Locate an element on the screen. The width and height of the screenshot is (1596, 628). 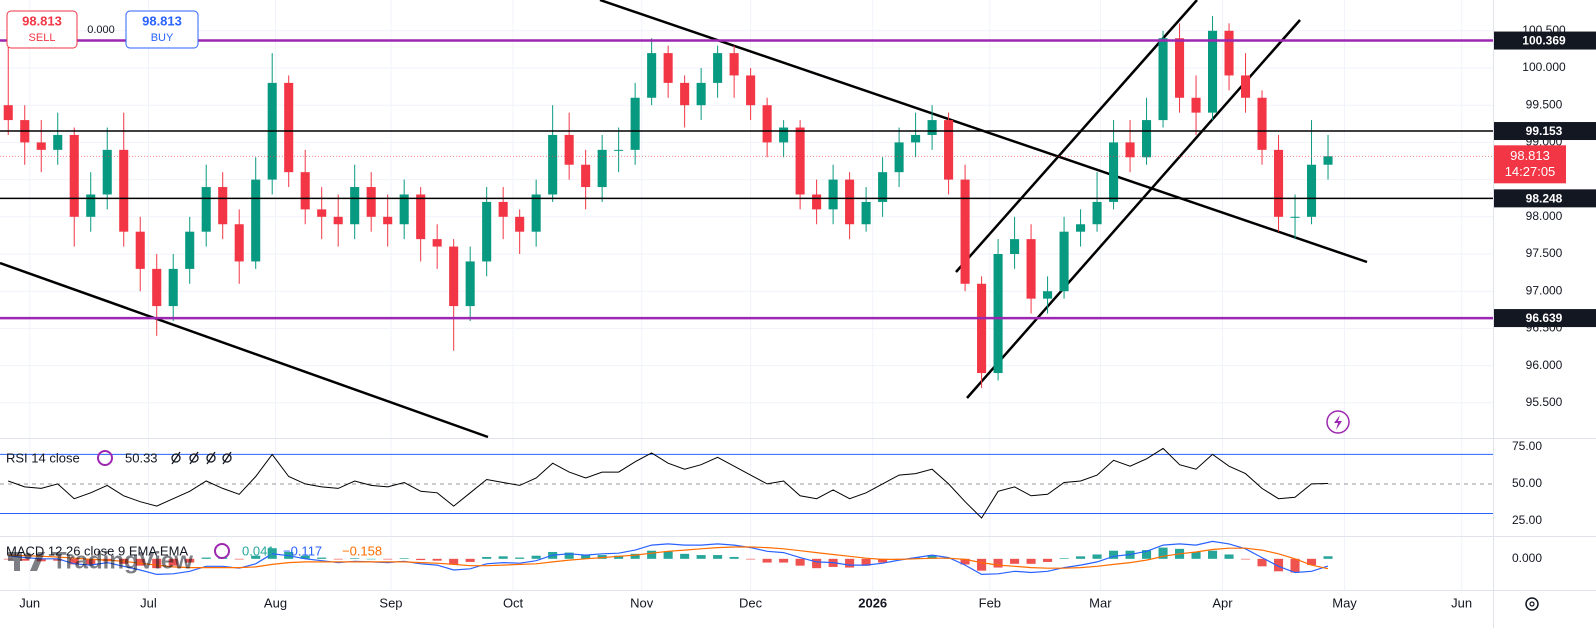
y-tick-label: 97.500 is located at coordinates (1544, 253).